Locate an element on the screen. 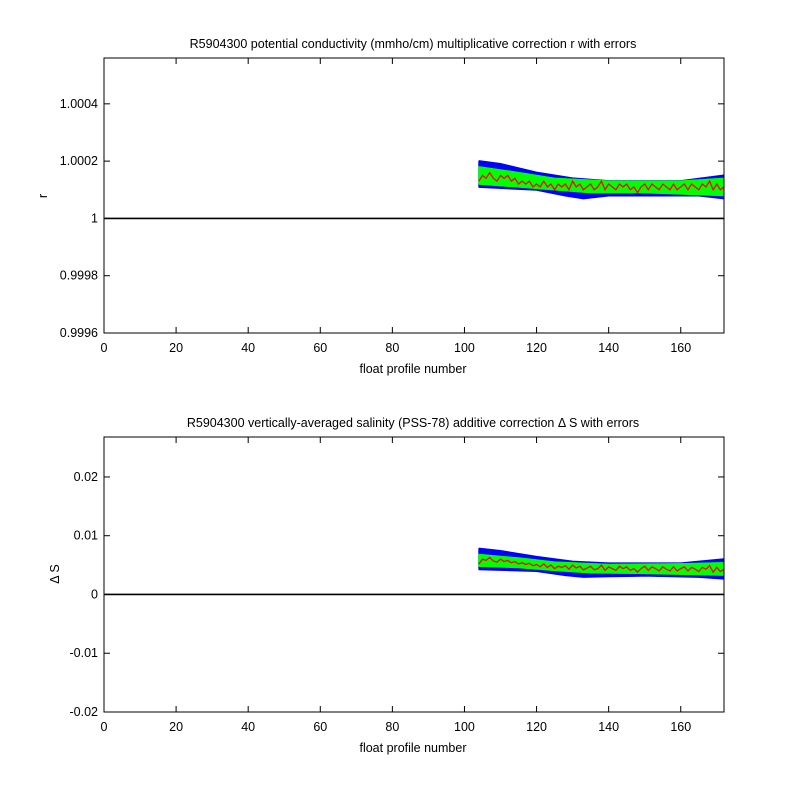  y-axis-label: Δ S is located at coordinates (55, 573).